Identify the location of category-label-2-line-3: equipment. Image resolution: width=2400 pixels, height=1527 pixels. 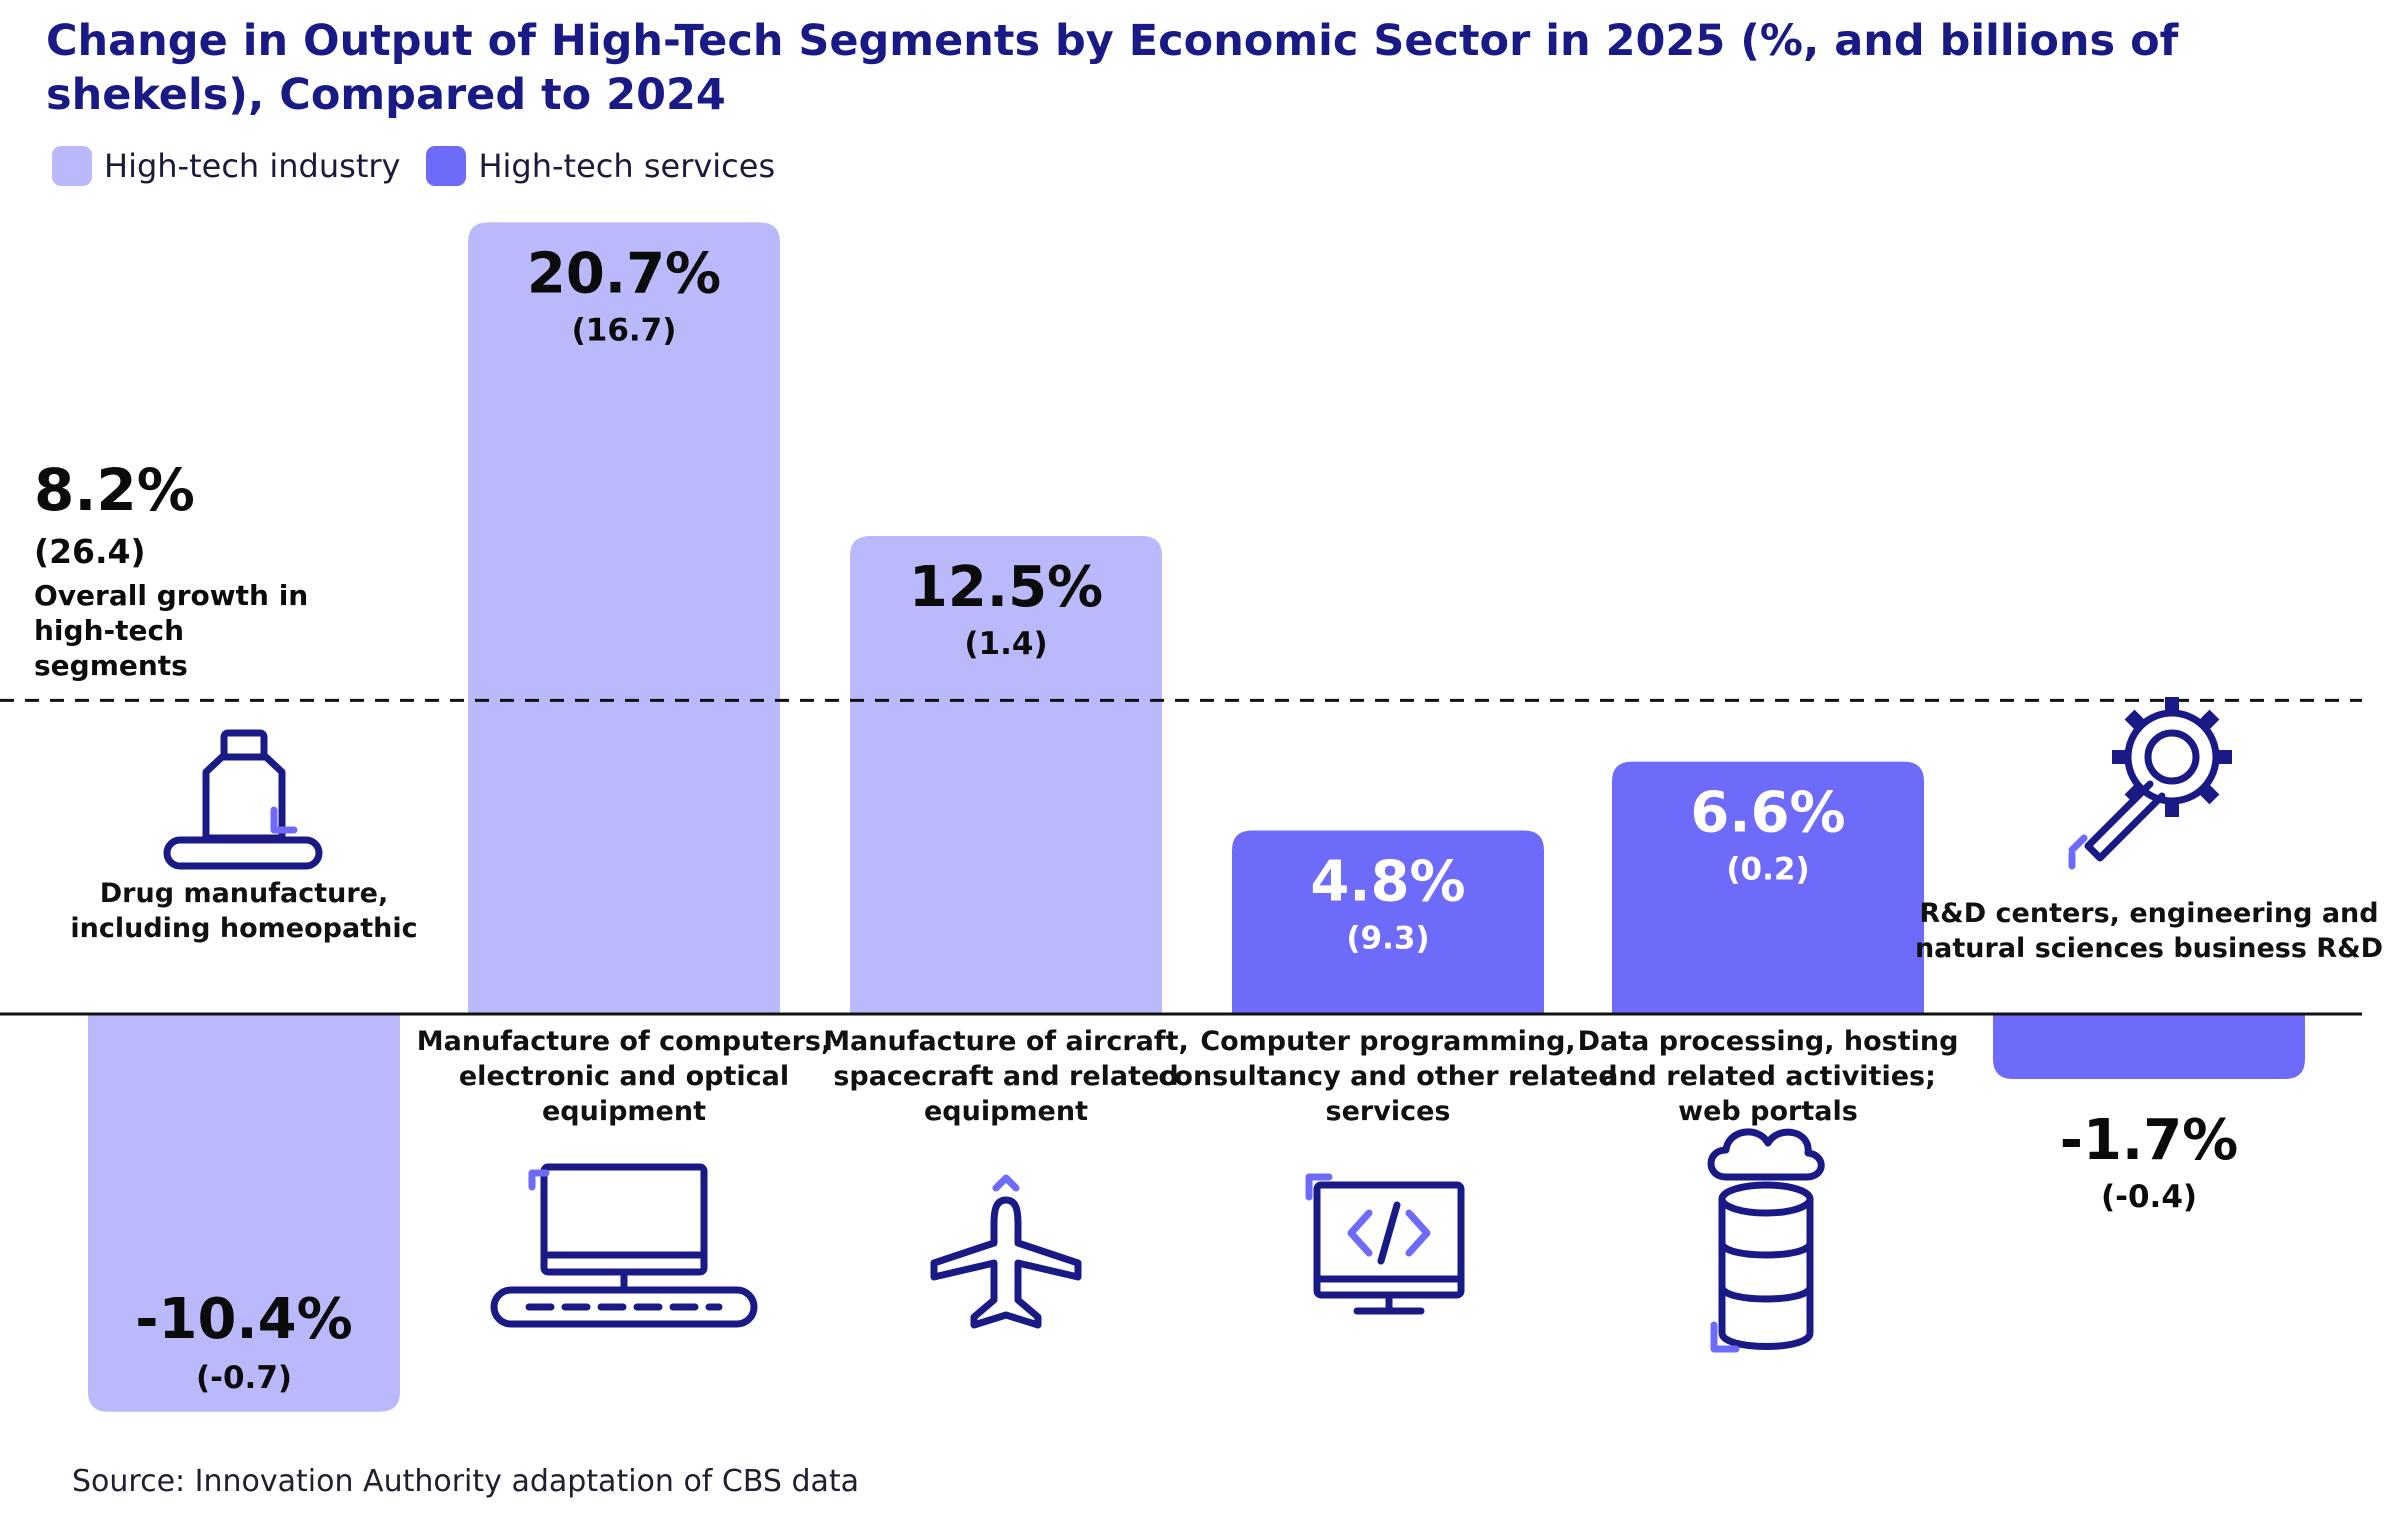
(624, 1111).